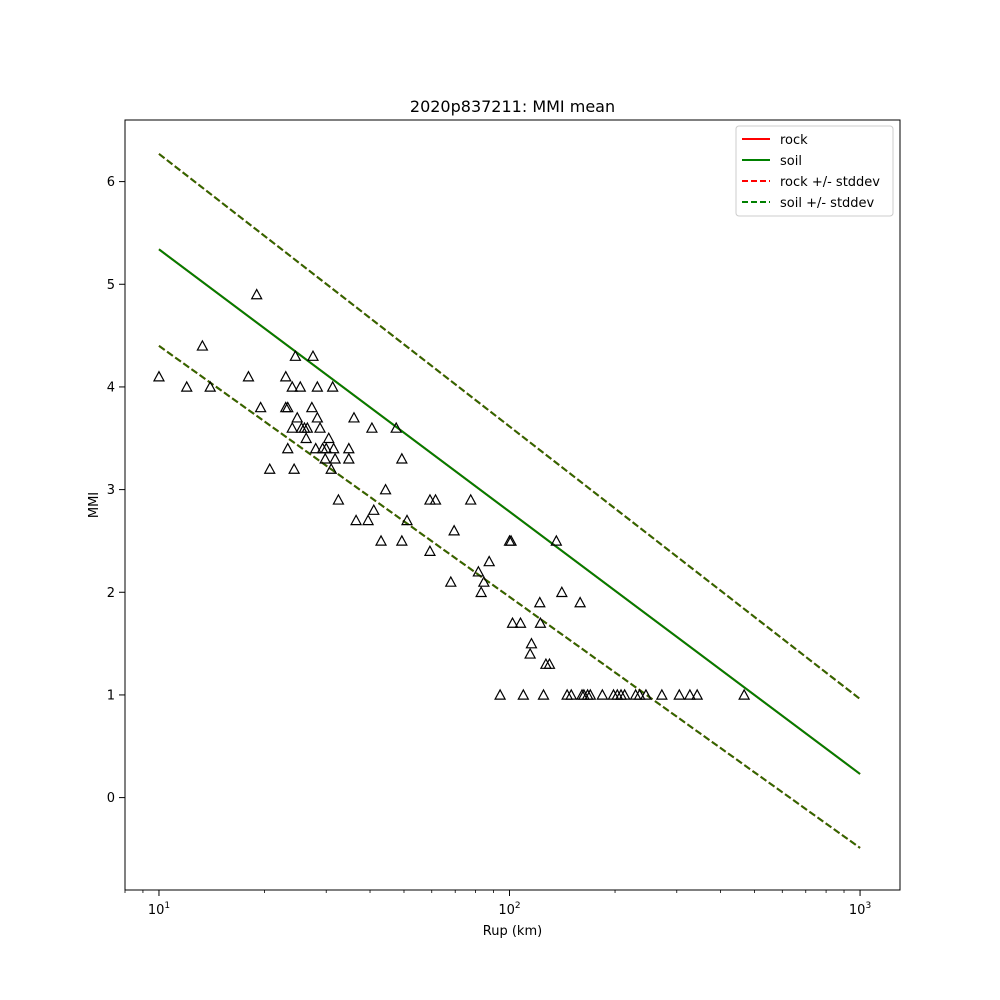 The image size is (1000, 1000). What do you see at coordinates (111, 387) in the screenshot?
I see `y-tick-label: 4` at bounding box center [111, 387].